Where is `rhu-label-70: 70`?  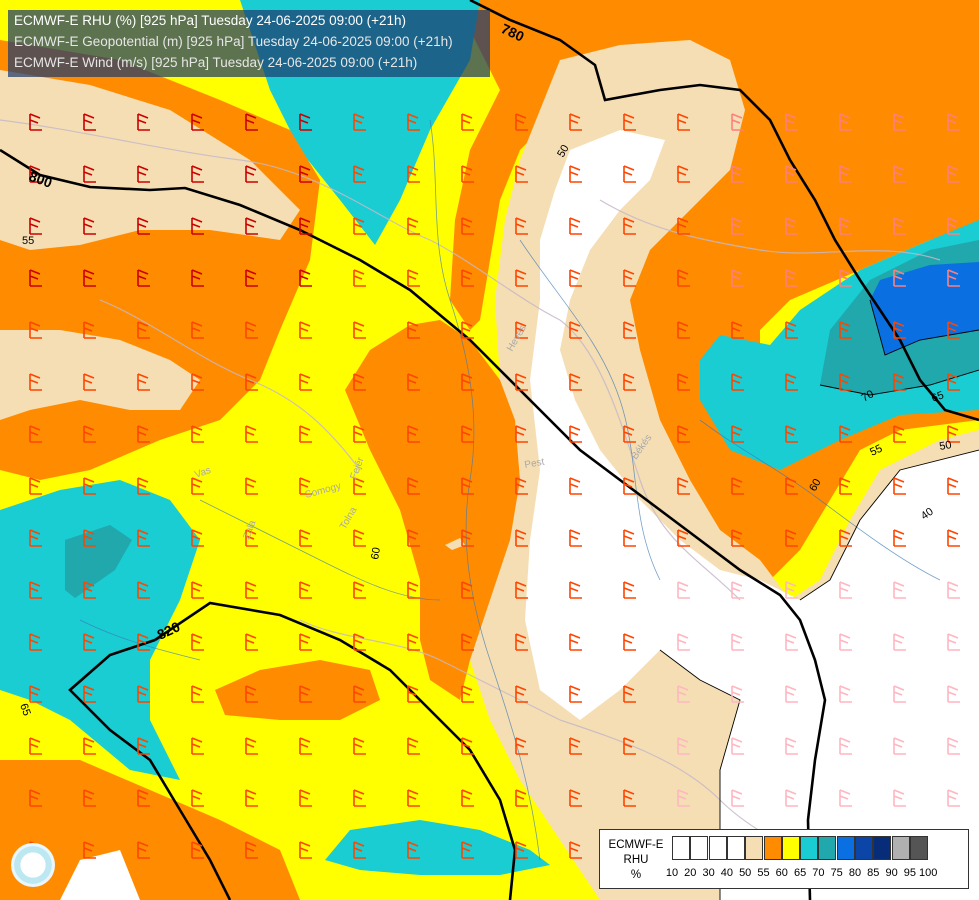 rhu-label-70: 70 is located at coordinates (868, 396).